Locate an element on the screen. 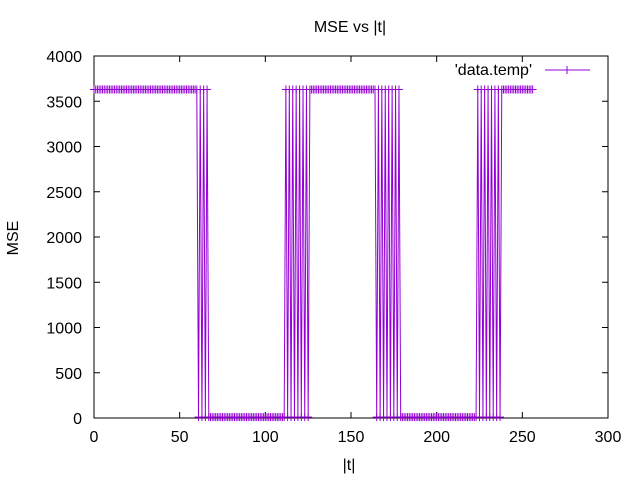 Image resolution: width=640 pixels, height=480 pixels. y-tick-label: 500 is located at coordinates (68, 374).